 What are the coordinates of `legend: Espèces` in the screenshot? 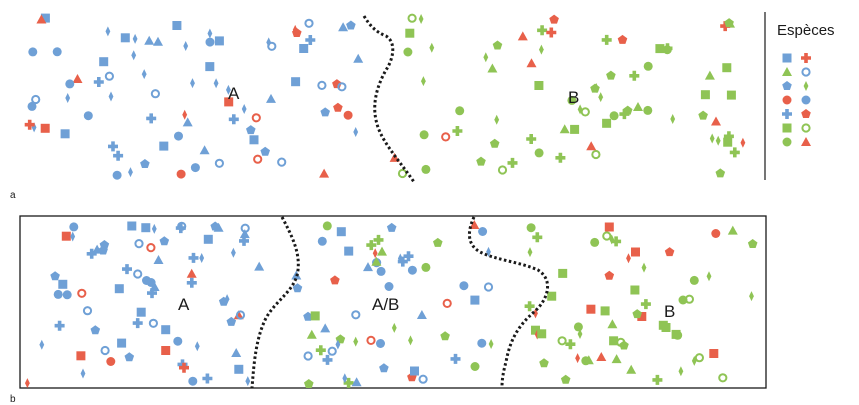 It's located at (799, 96).